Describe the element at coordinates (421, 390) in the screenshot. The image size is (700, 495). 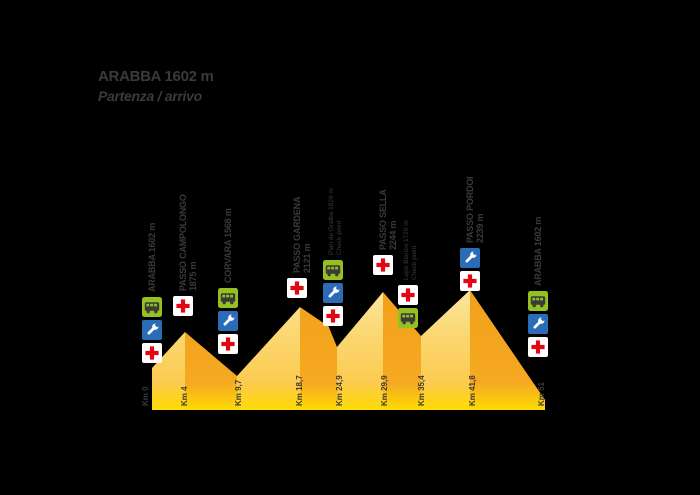
I see `km-tick: Km 35,4` at that location.